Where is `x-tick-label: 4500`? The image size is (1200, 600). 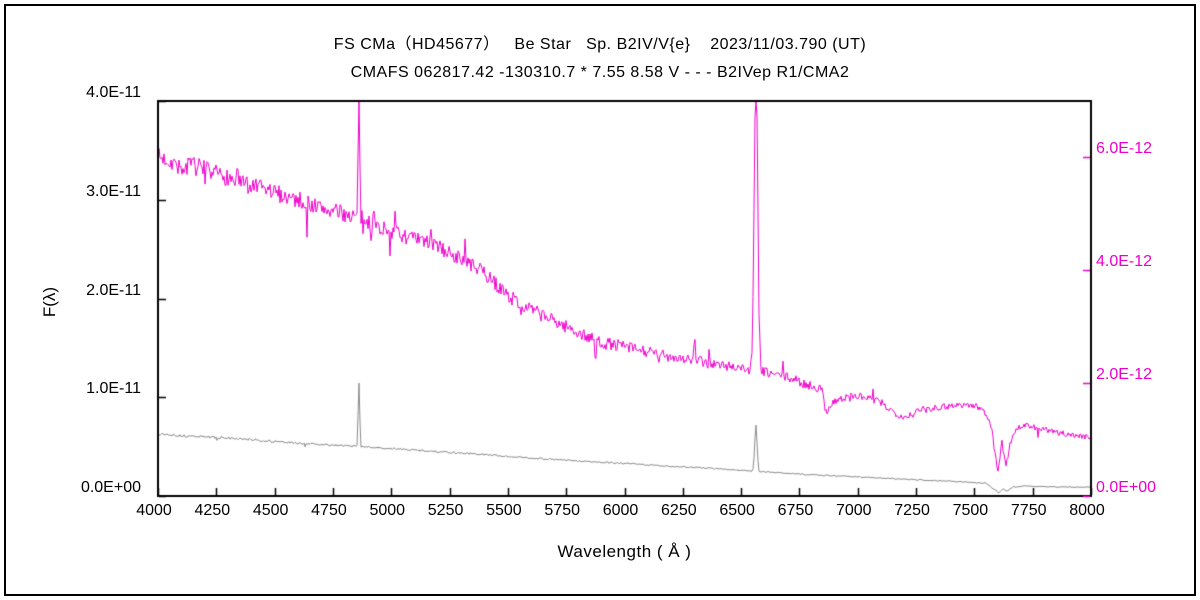
x-tick-label: 4500 is located at coordinates (270, 510).